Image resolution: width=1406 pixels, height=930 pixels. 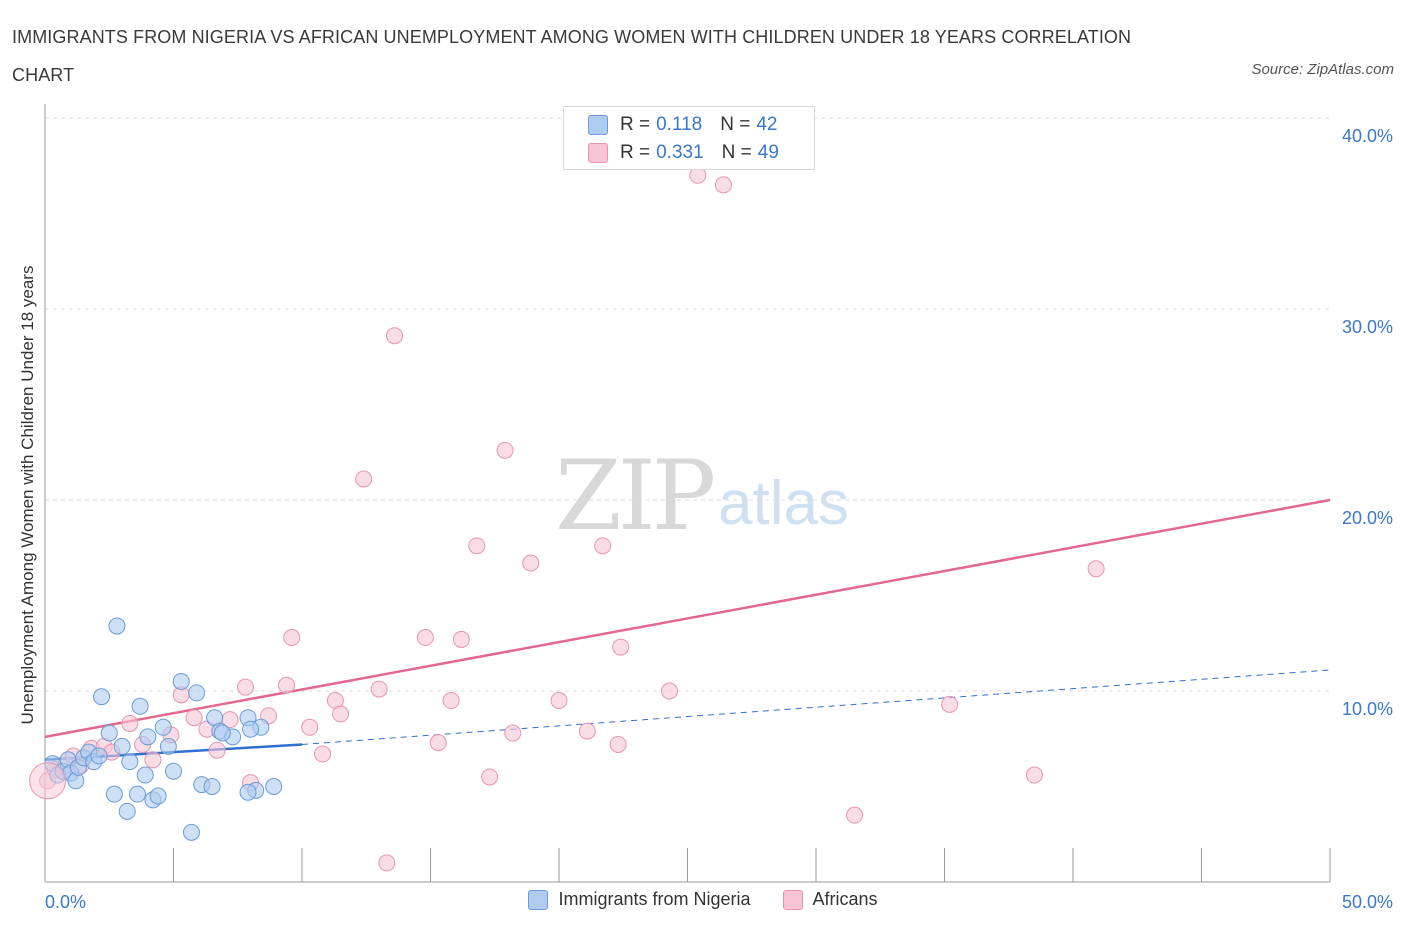 I want to click on watermark-atlas: atlas, so click(x=783, y=503).